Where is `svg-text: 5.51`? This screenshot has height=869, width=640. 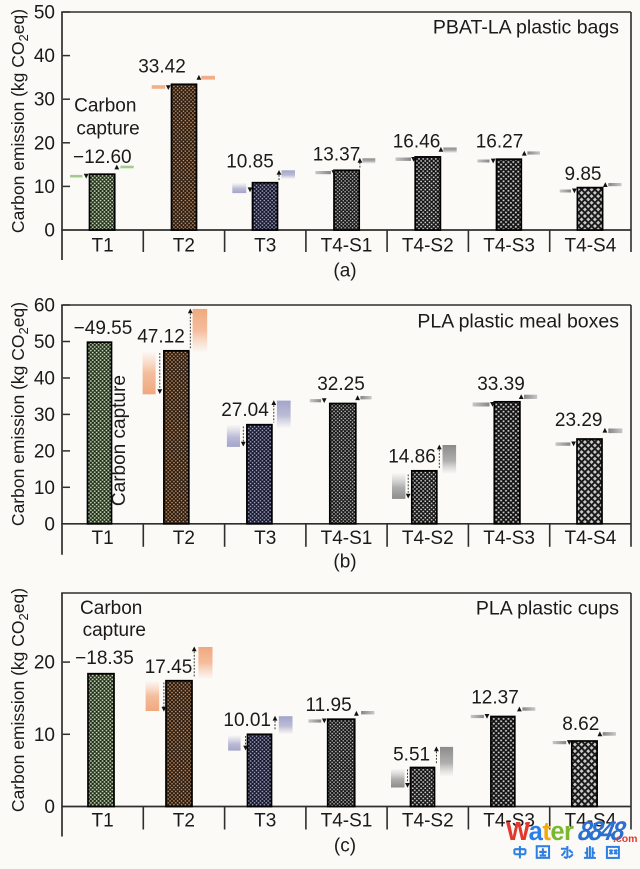
svg-text: 5.51 is located at coordinates (411, 754).